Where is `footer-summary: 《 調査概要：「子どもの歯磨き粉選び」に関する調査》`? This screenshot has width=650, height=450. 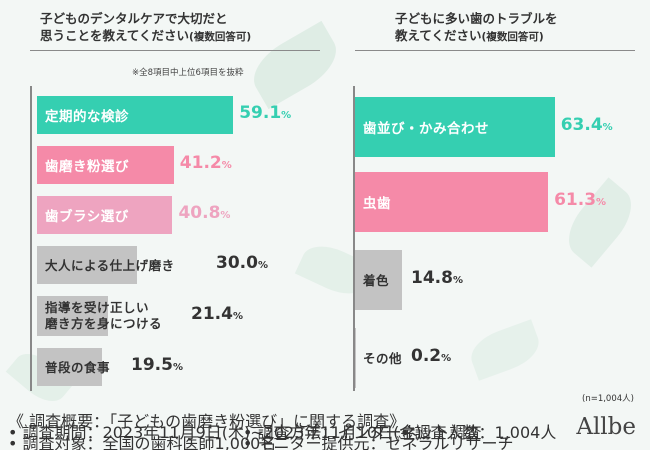 footer-summary: 《 調査概要：「子どもの歯磨き粉選び」に関する調査》 is located at coordinates (207, 421).